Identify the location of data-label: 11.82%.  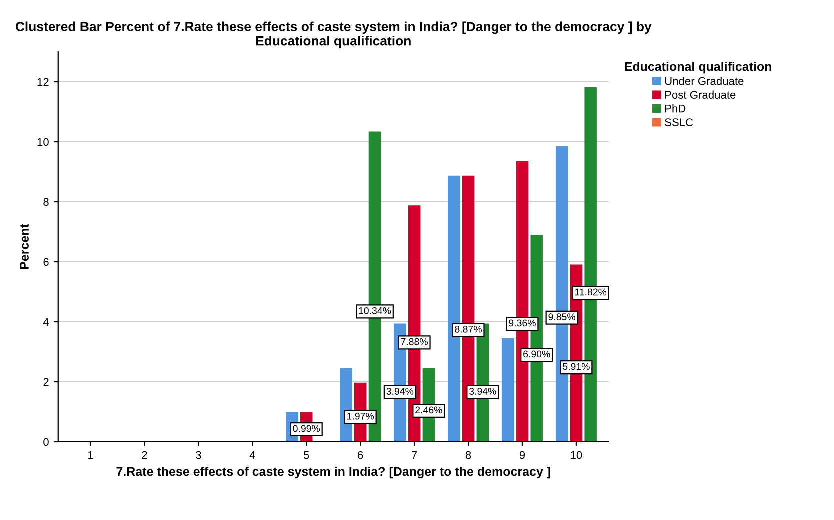
(591, 292).